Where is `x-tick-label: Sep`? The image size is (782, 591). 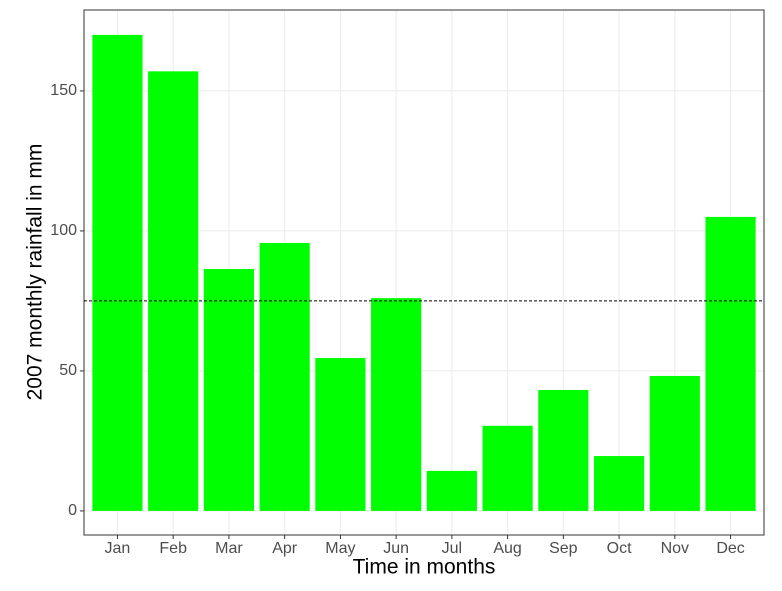
x-tick-label: Sep is located at coordinates (563, 548).